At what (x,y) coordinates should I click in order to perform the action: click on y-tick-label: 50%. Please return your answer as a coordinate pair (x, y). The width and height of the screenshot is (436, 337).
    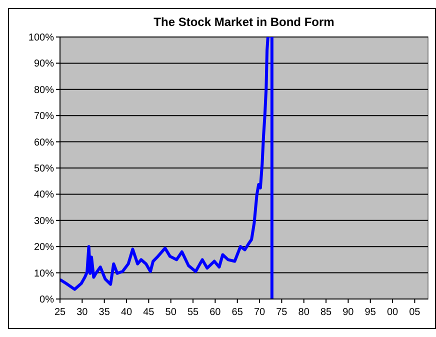
    Looking at the image, I should click on (44, 169).